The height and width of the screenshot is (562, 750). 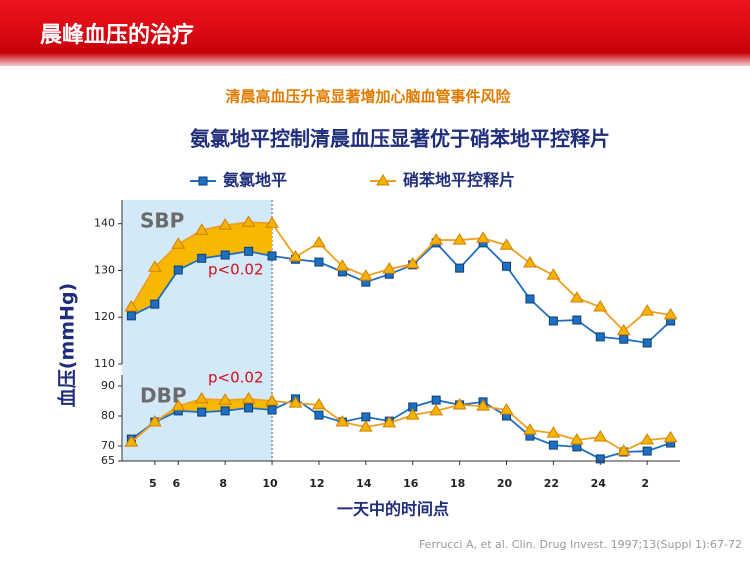 What do you see at coordinates (117, 35) in the screenshot?
I see `header-title: 晨峰血压的治疗` at bounding box center [117, 35].